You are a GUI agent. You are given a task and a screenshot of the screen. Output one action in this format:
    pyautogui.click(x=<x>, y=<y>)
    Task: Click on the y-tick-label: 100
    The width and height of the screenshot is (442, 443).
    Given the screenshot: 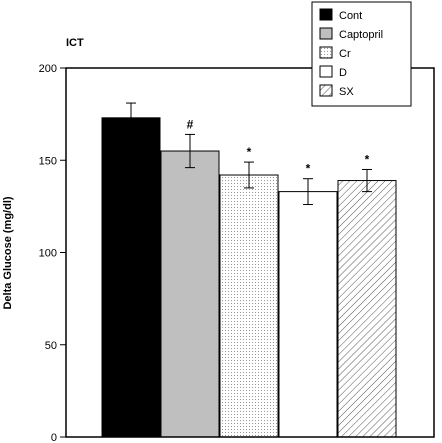 What is the action you would take?
    pyautogui.click(x=48, y=254)
    